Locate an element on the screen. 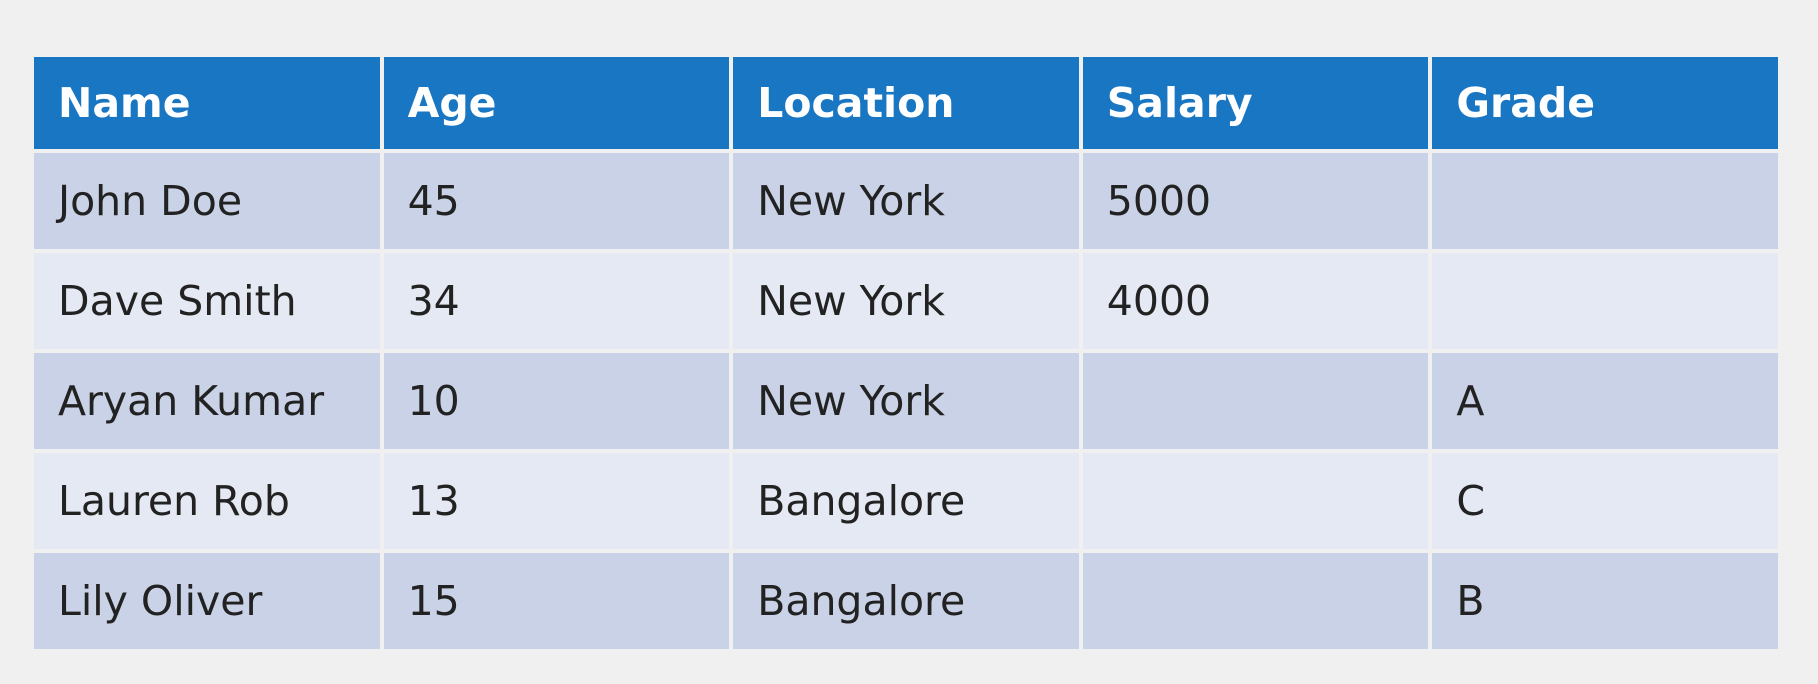  header-row: Name Age Location Salary Grade is located at coordinates (906, 103).